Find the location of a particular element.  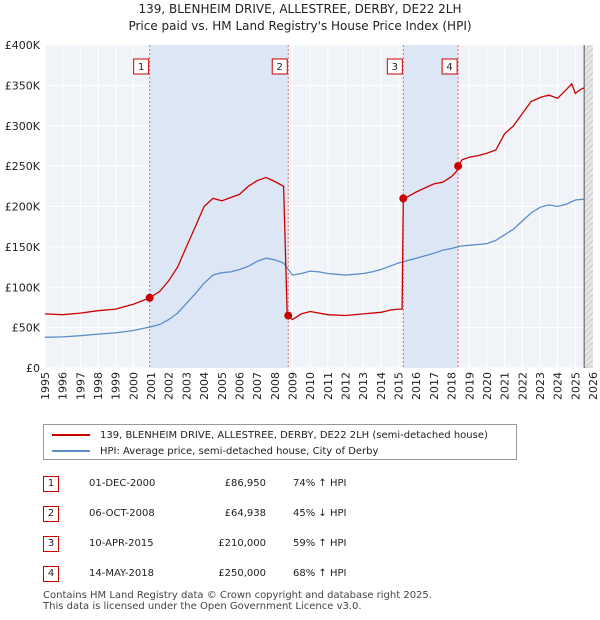

sale-marker-label-1: 1 is located at coordinates (141, 67).